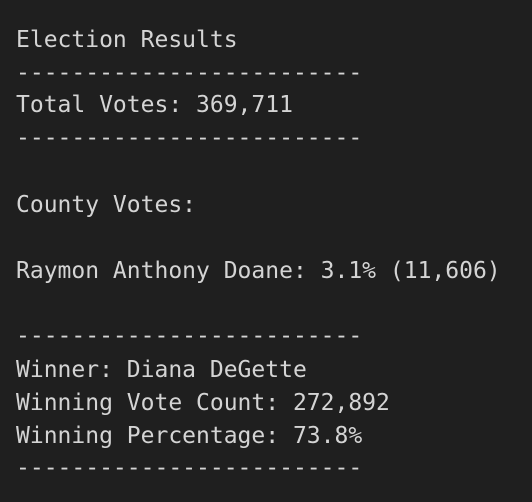  Describe the element at coordinates (154, 105) in the screenshot. I see `total-votes-line: Total Votes: 369,711` at that location.